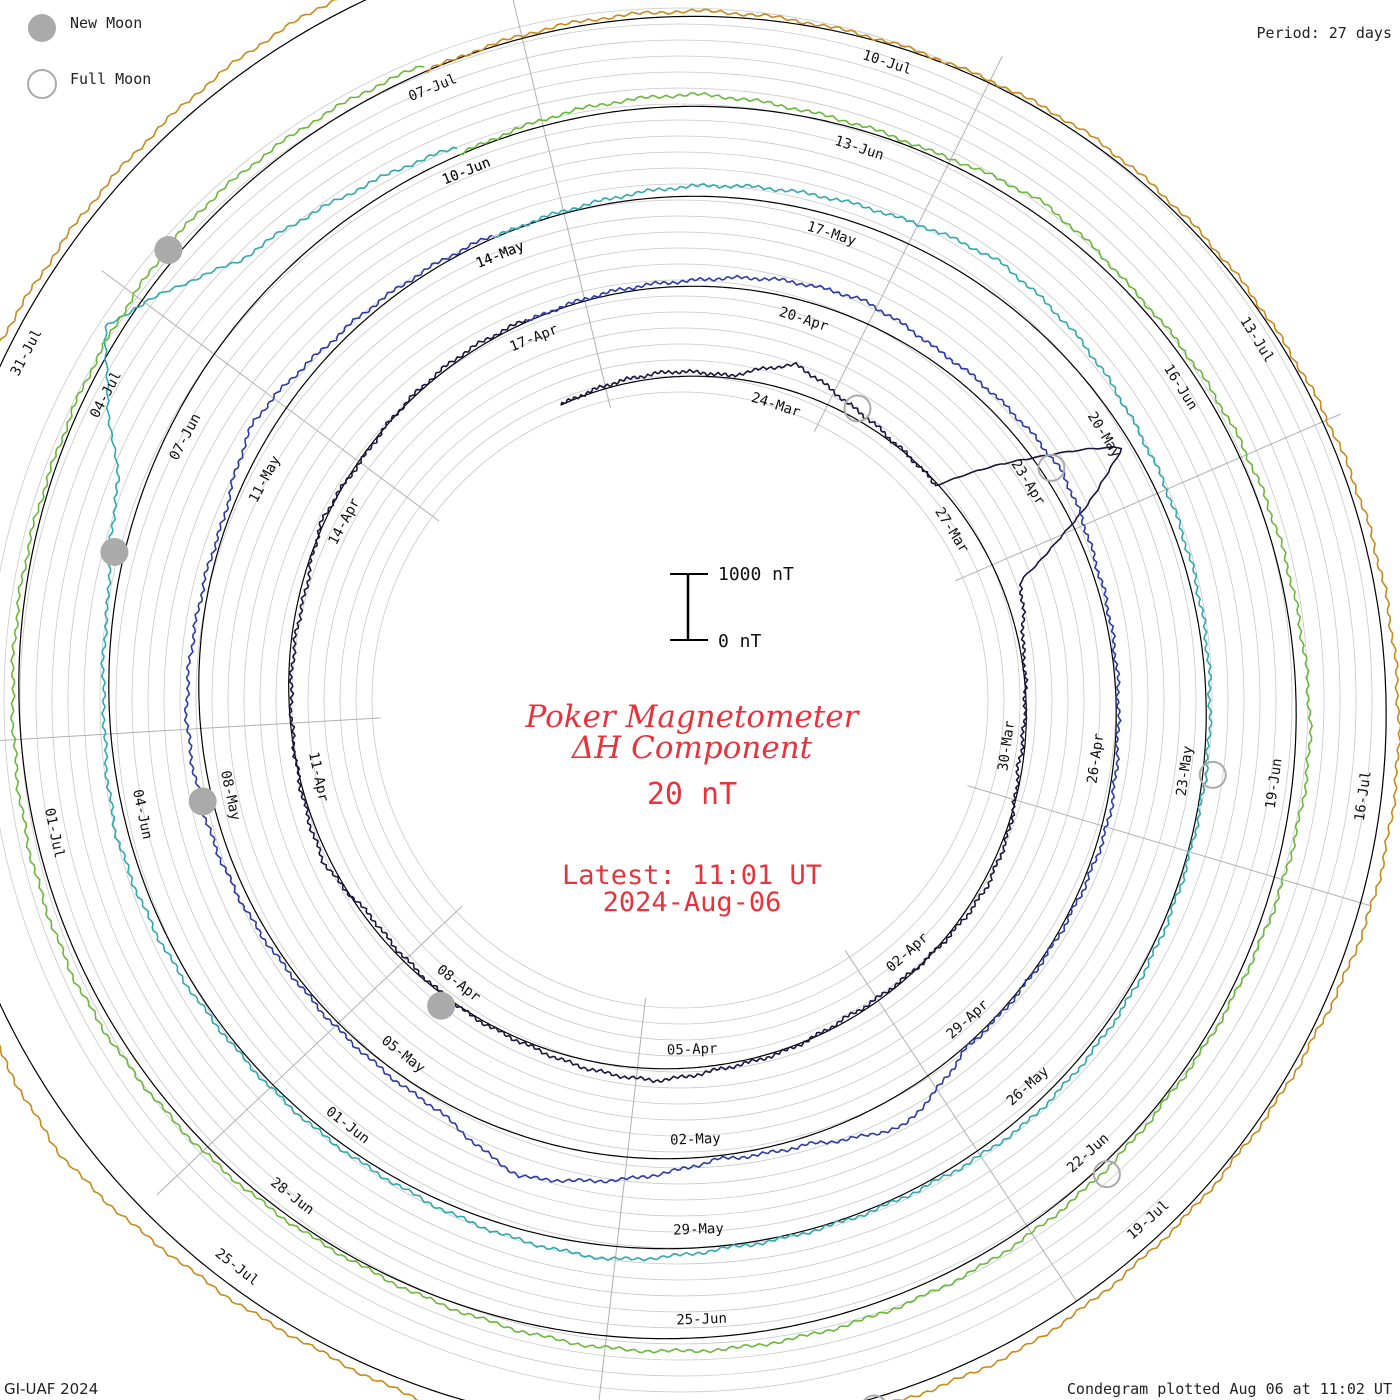 The image size is (1400, 1400). Describe the element at coordinates (692, 794) in the screenshot. I see `scale-value: 20 nT` at that location.